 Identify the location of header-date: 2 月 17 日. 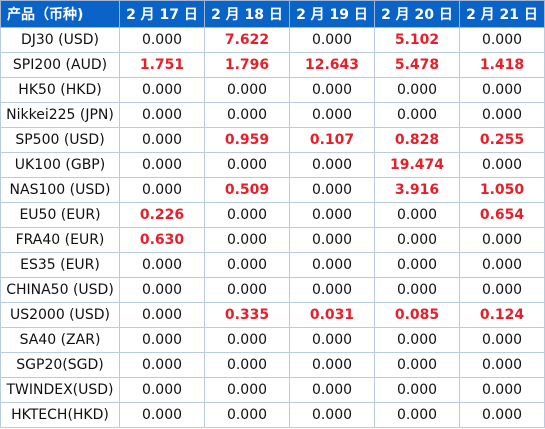
(162, 14).